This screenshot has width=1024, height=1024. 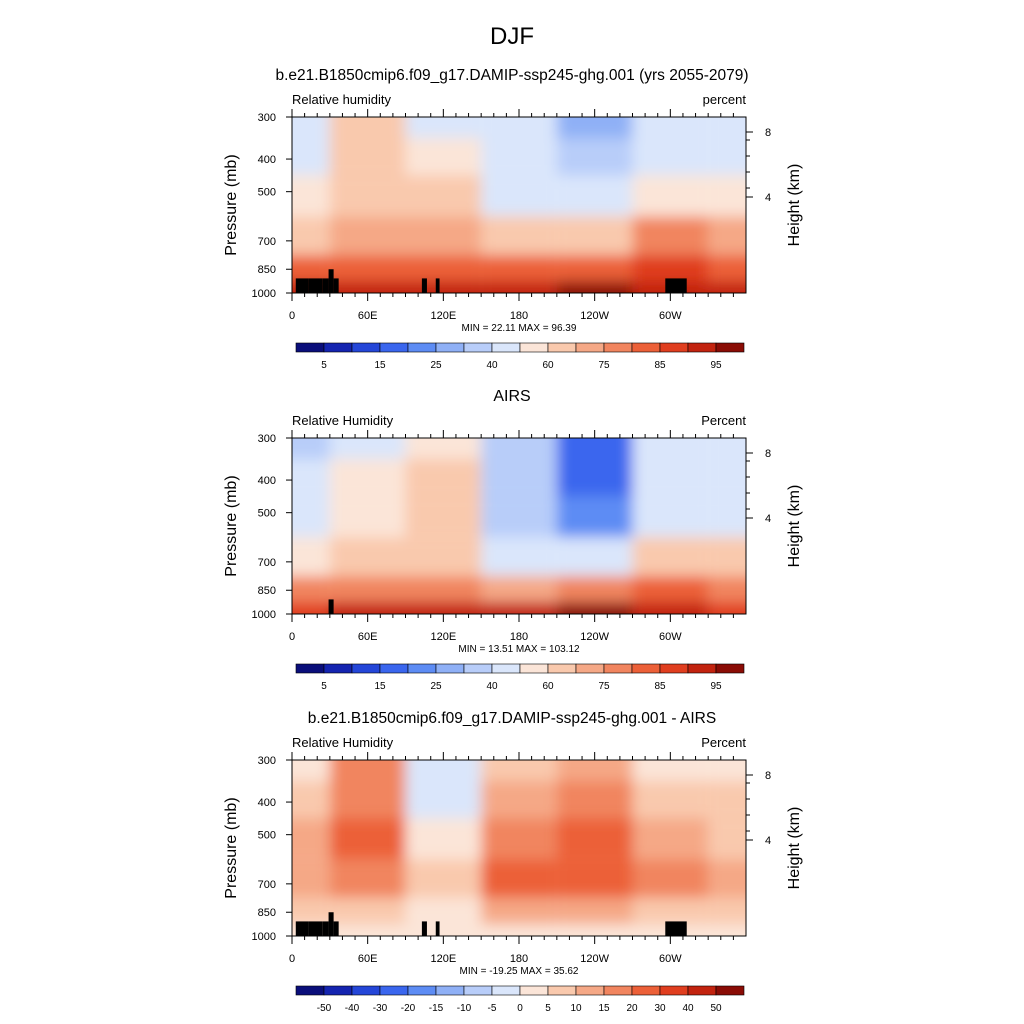 What do you see at coordinates (576, 1008) in the screenshot?
I see `colorbar-label: 10` at bounding box center [576, 1008].